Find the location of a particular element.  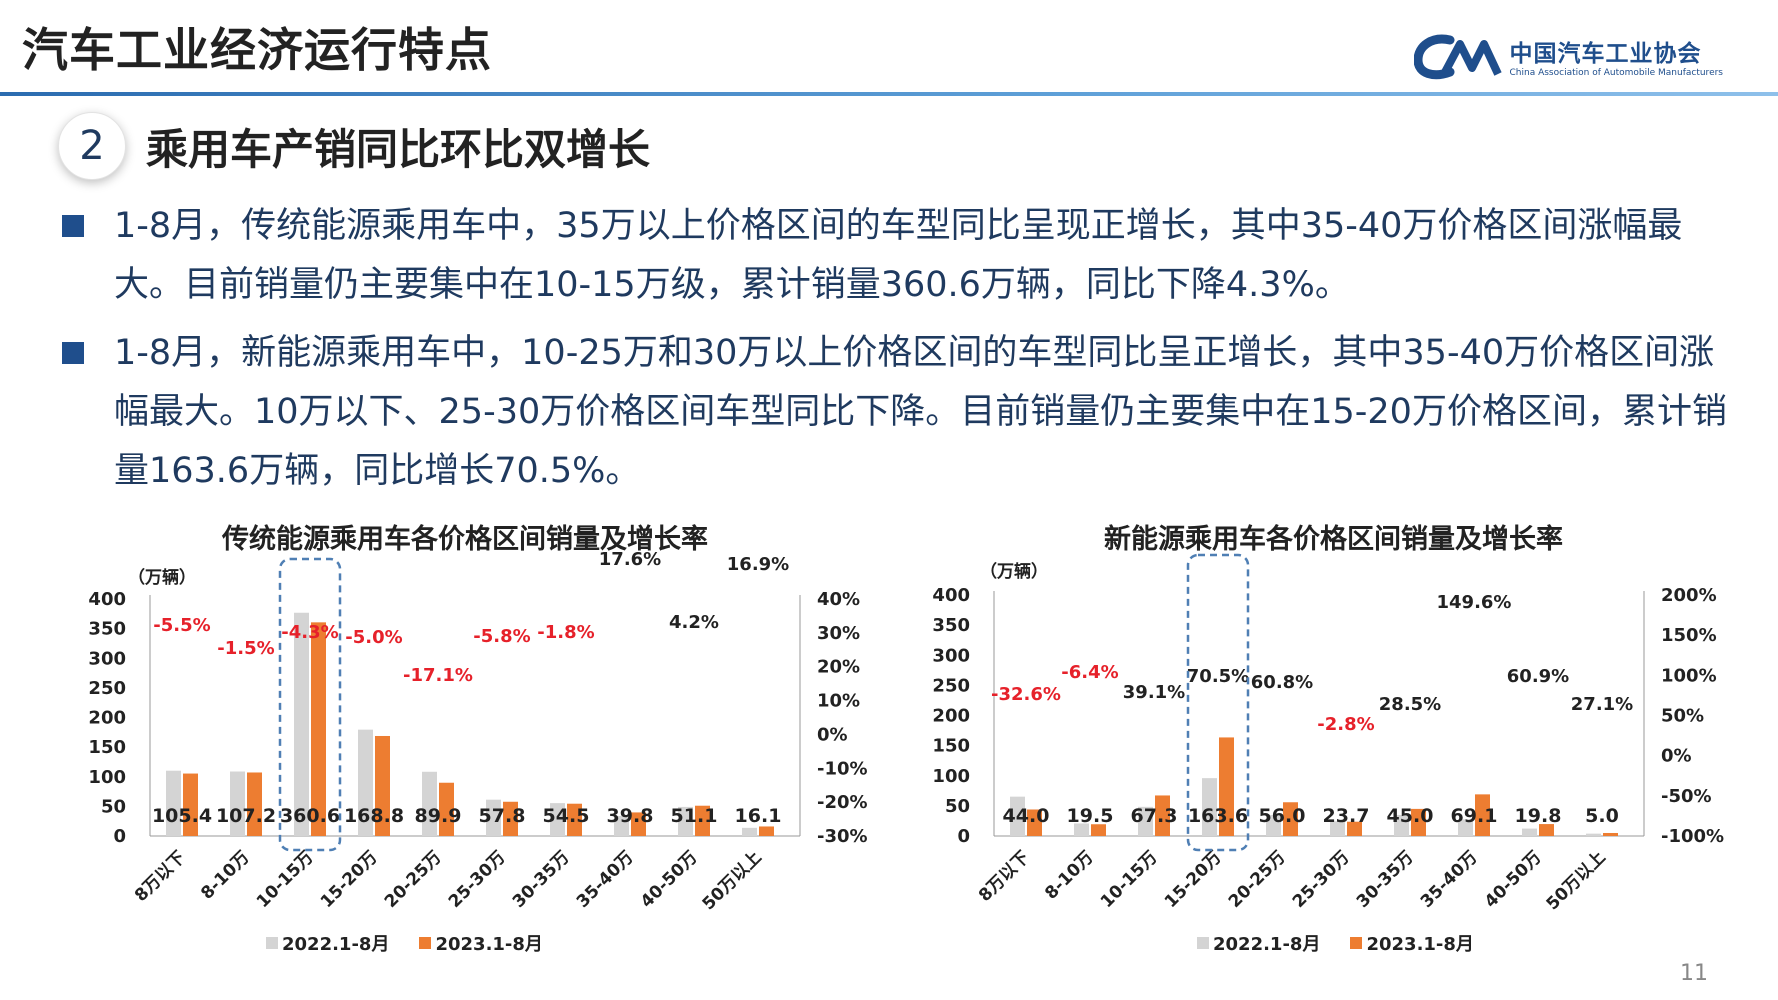

growth-rate-label: 16.9% is located at coordinates (758, 564).